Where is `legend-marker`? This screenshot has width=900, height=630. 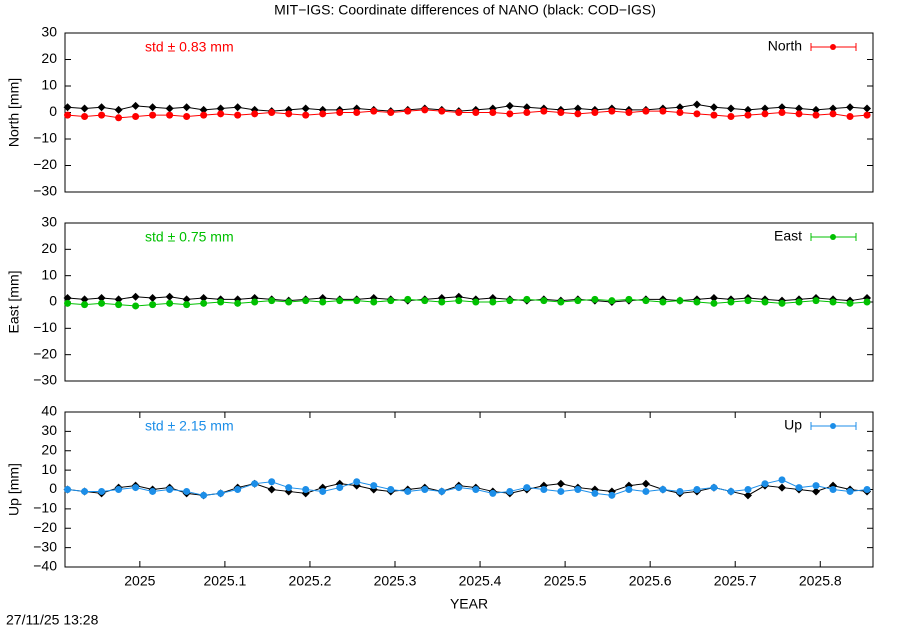 legend-marker is located at coordinates (833, 426).